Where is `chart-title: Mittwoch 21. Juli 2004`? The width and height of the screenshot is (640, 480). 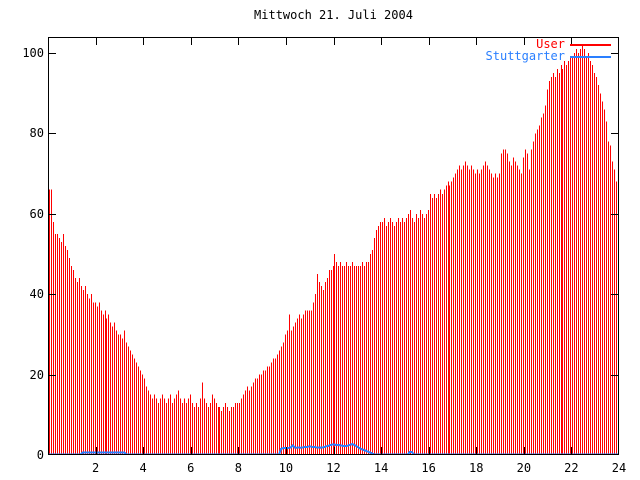
chart-title: Mittwoch 21. Juli 2004 is located at coordinates (333, 15).